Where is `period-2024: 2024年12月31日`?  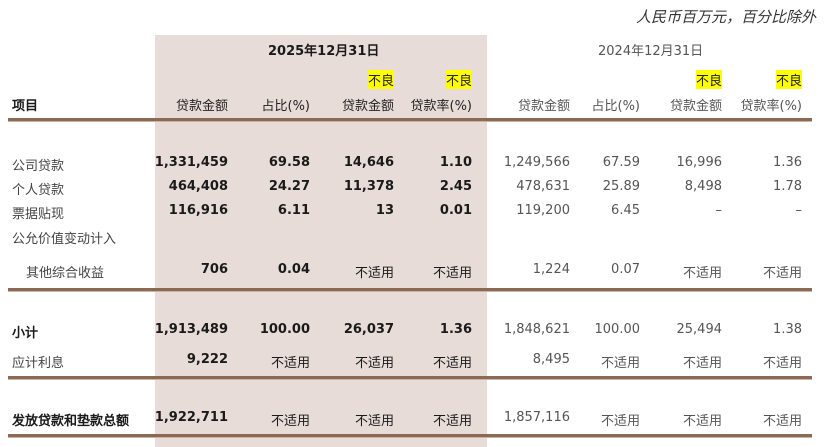 period-2024: 2024年12月31日 is located at coordinates (651, 51).